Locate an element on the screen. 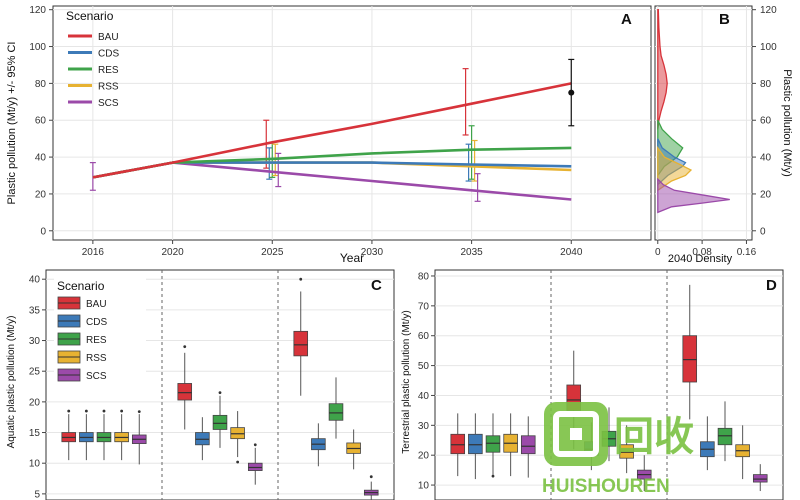 The image size is (800, 500). watermark-logo: 回收 HUISHOUREN is located at coordinates (618, 449).